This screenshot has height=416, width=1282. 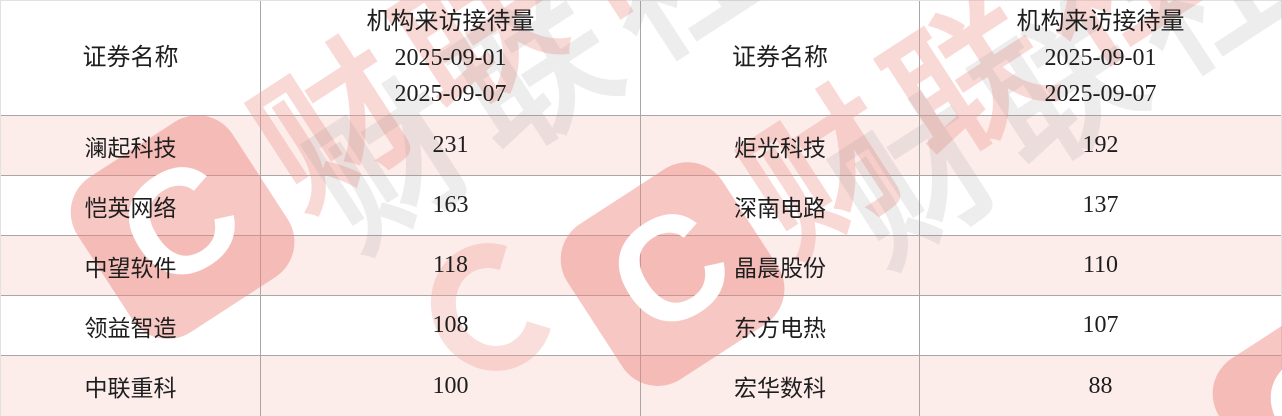 I want to click on reception-count: 100, so click(x=450, y=386).